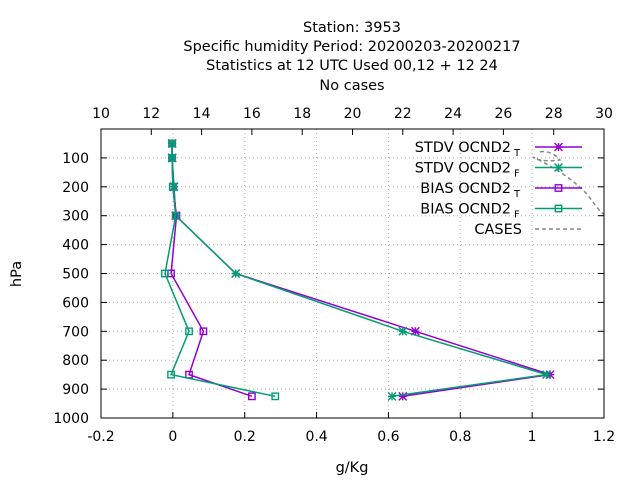 The width and height of the screenshot is (640, 480). What do you see at coordinates (100, 437) in the screenshot?
I see `x-tick-label: -0.2` at bounding box center [100, 437].